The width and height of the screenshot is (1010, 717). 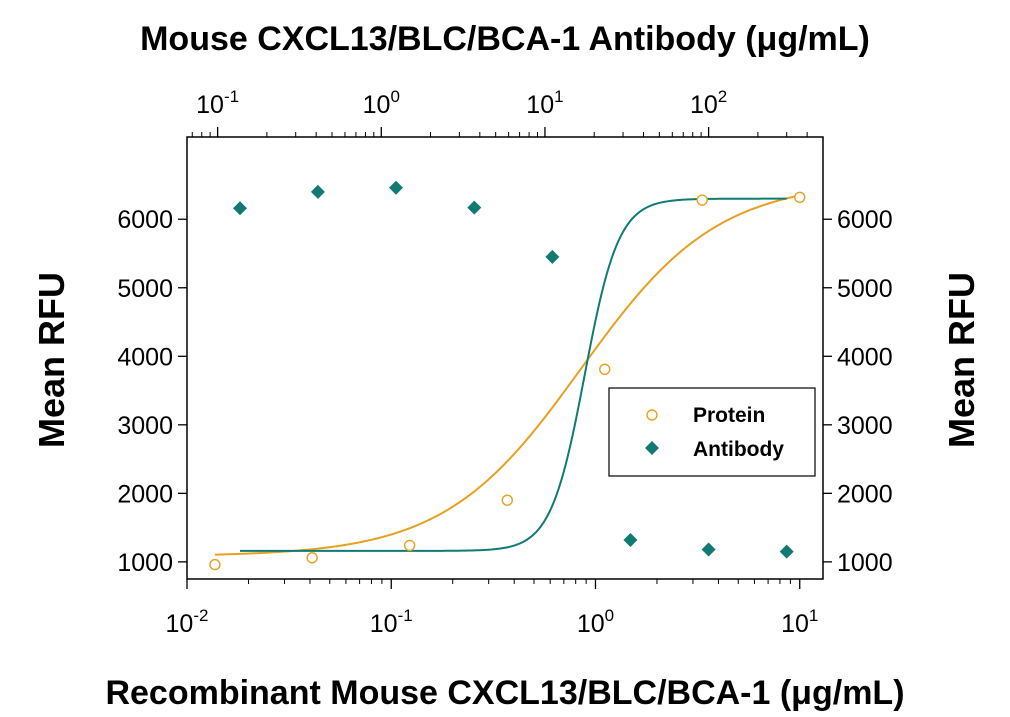 What do you see at coordinates (145, 494) in the screenshot?
I see `left-axis-tick-label: 2000` at bounding box center [145, 494].